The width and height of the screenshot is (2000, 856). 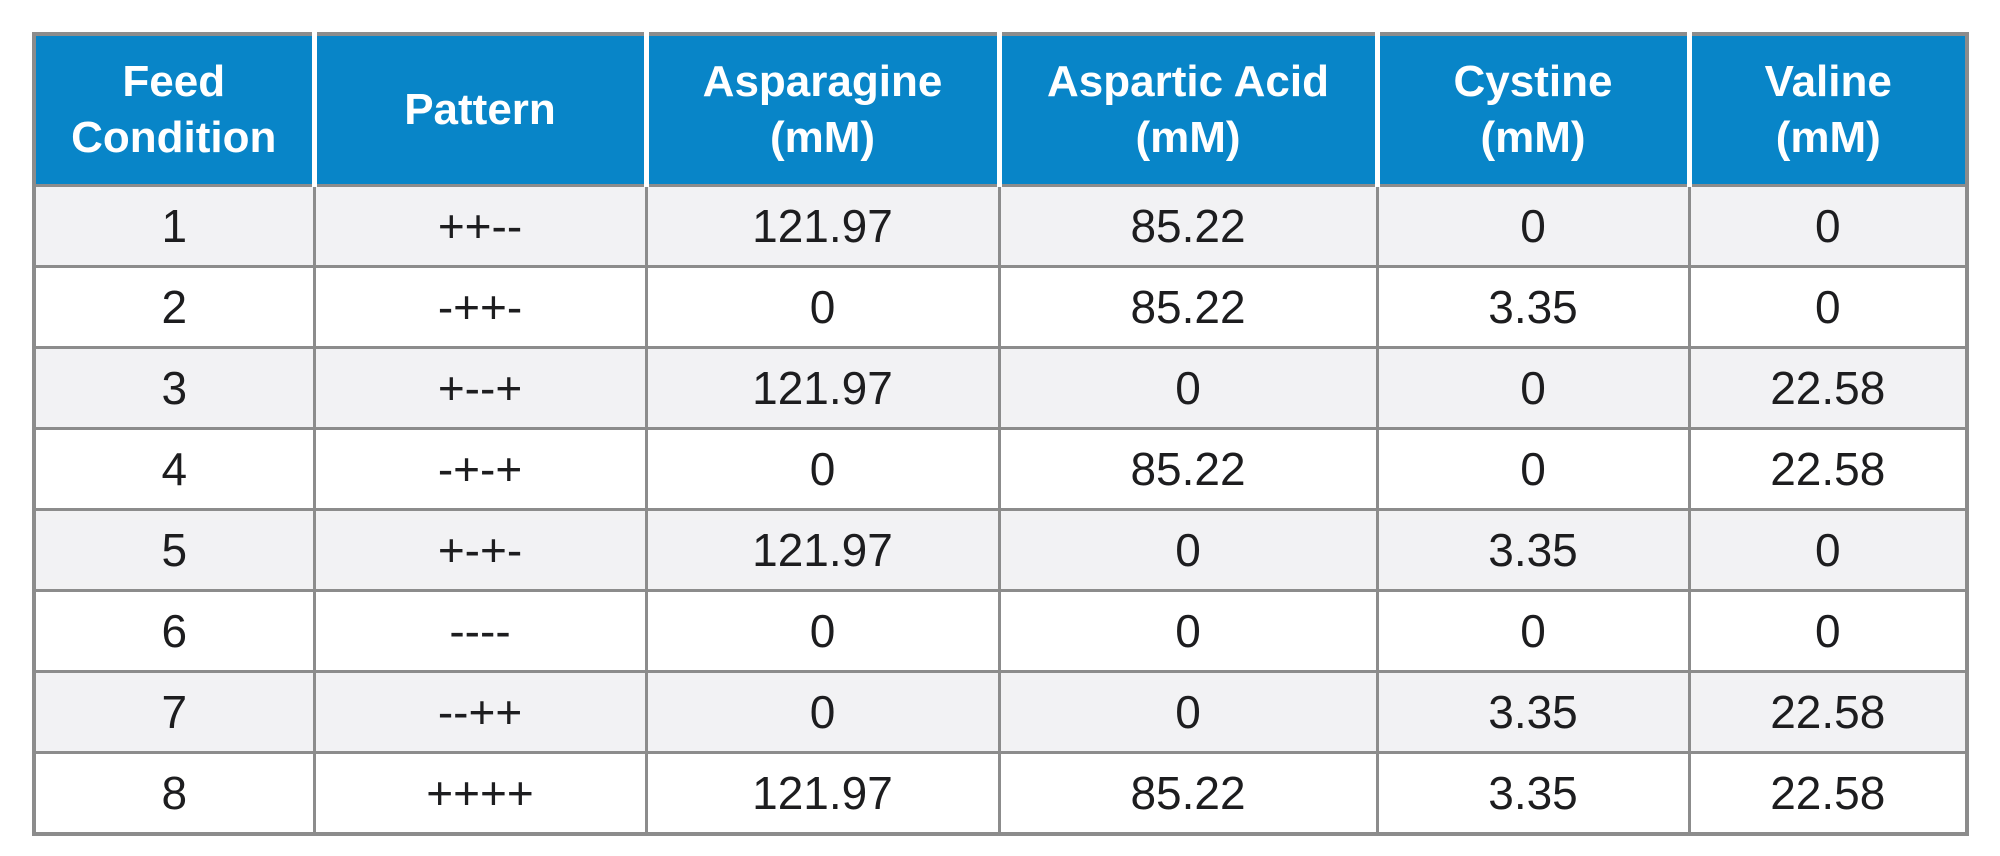 I want to click on cell-feed-condition: 6, so click(x=174, y=631).